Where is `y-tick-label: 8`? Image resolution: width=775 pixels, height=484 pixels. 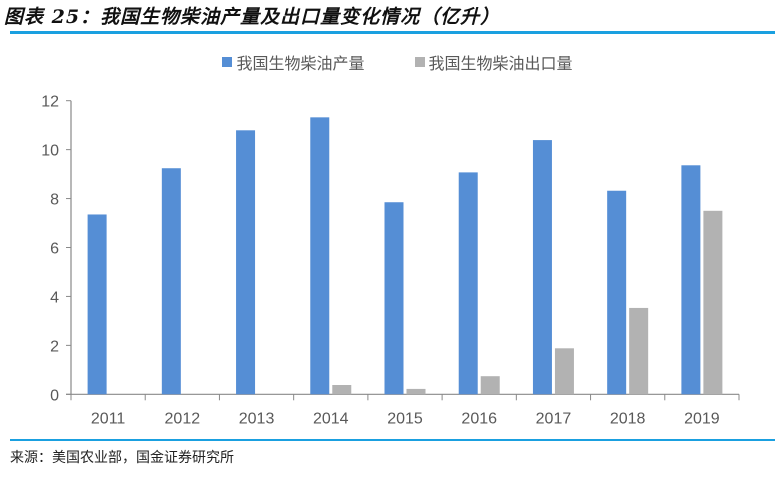 y-tick-label: 8 is located at coordinates (54, 200).